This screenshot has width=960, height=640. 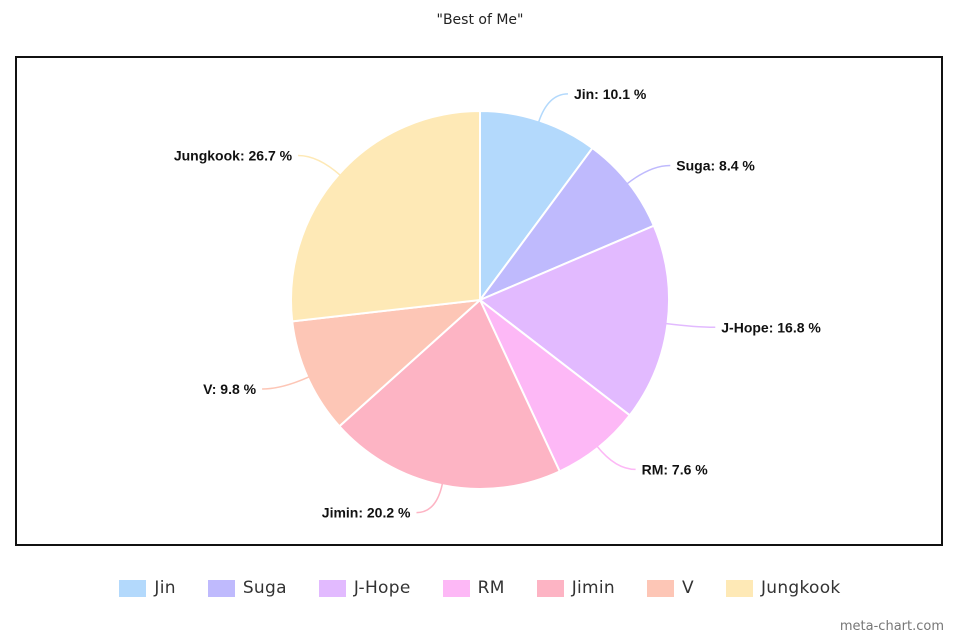 I want to click on watermark: meta-chart.com, so click(x=891, y=626).